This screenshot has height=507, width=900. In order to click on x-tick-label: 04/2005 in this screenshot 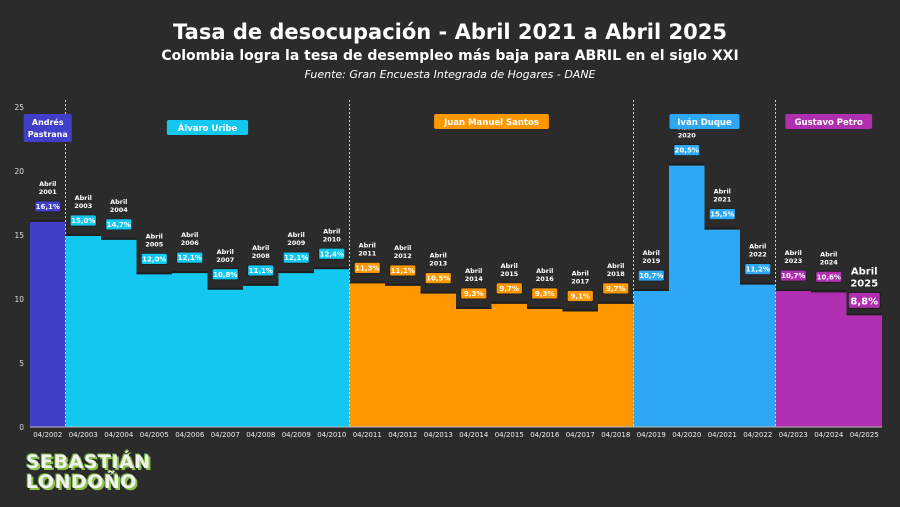, I will do `click(154, 435)`.